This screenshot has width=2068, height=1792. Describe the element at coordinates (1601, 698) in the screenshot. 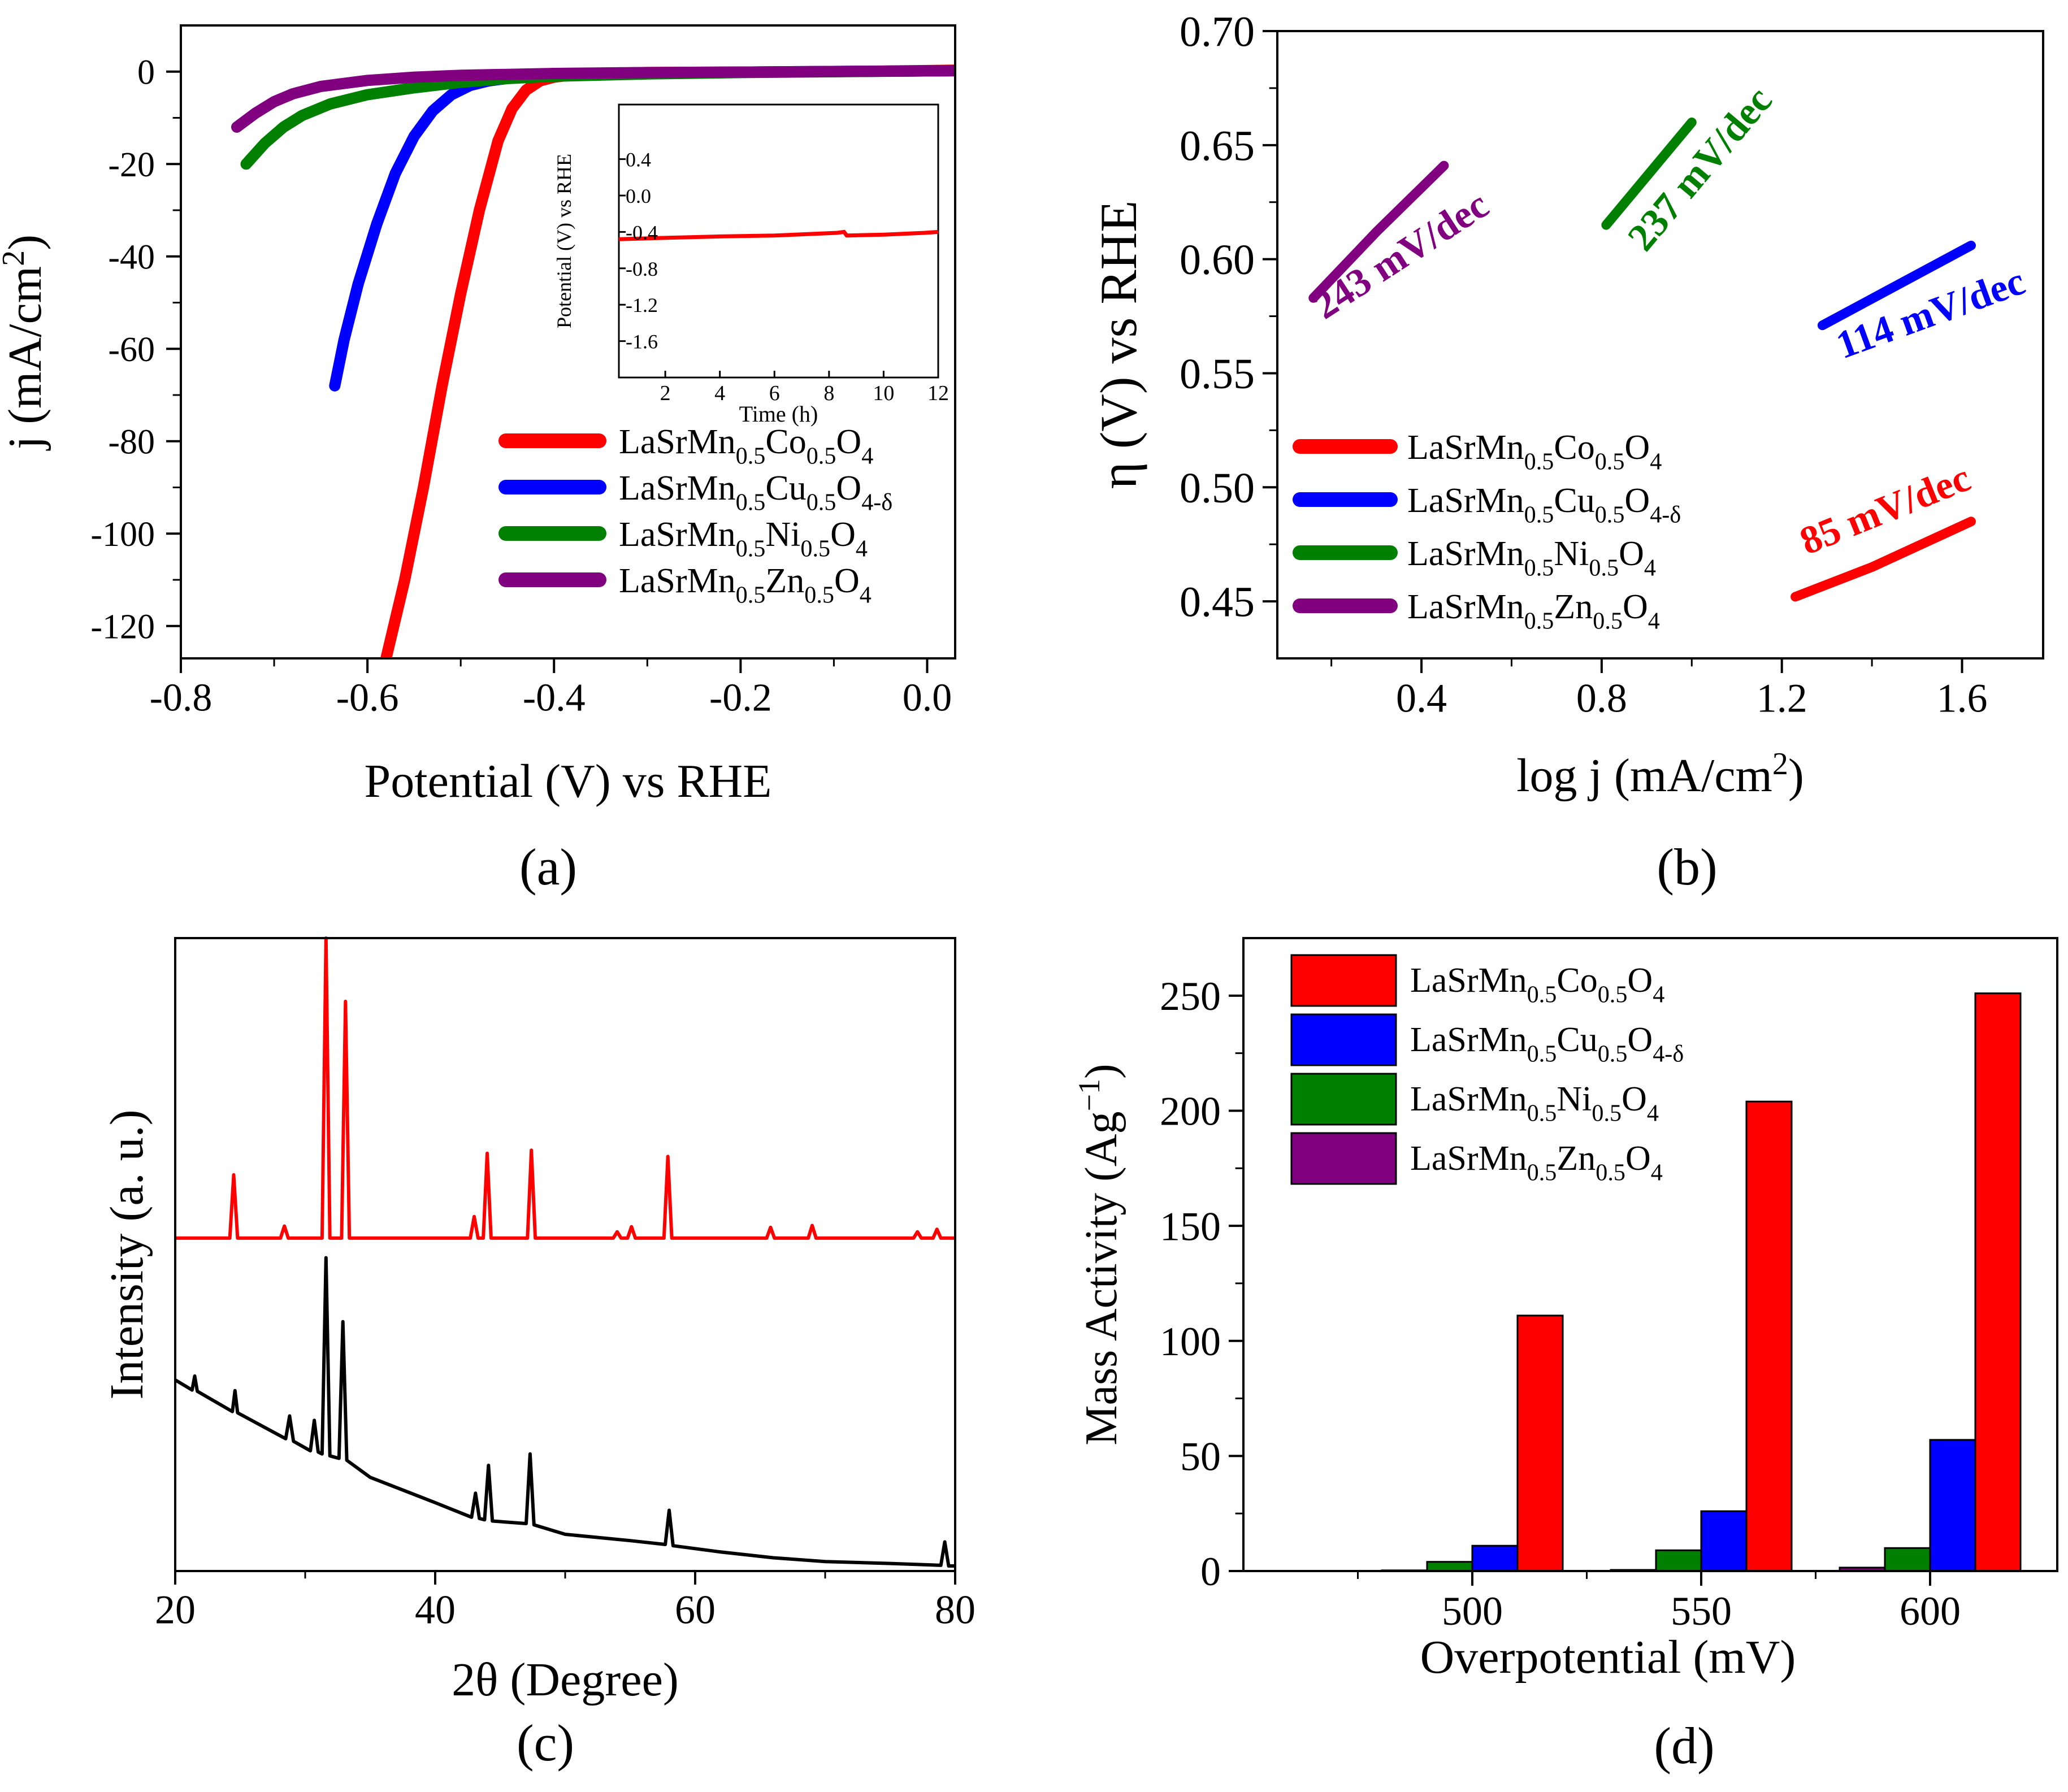

I see `x-tick-label: 0.8` at that location.